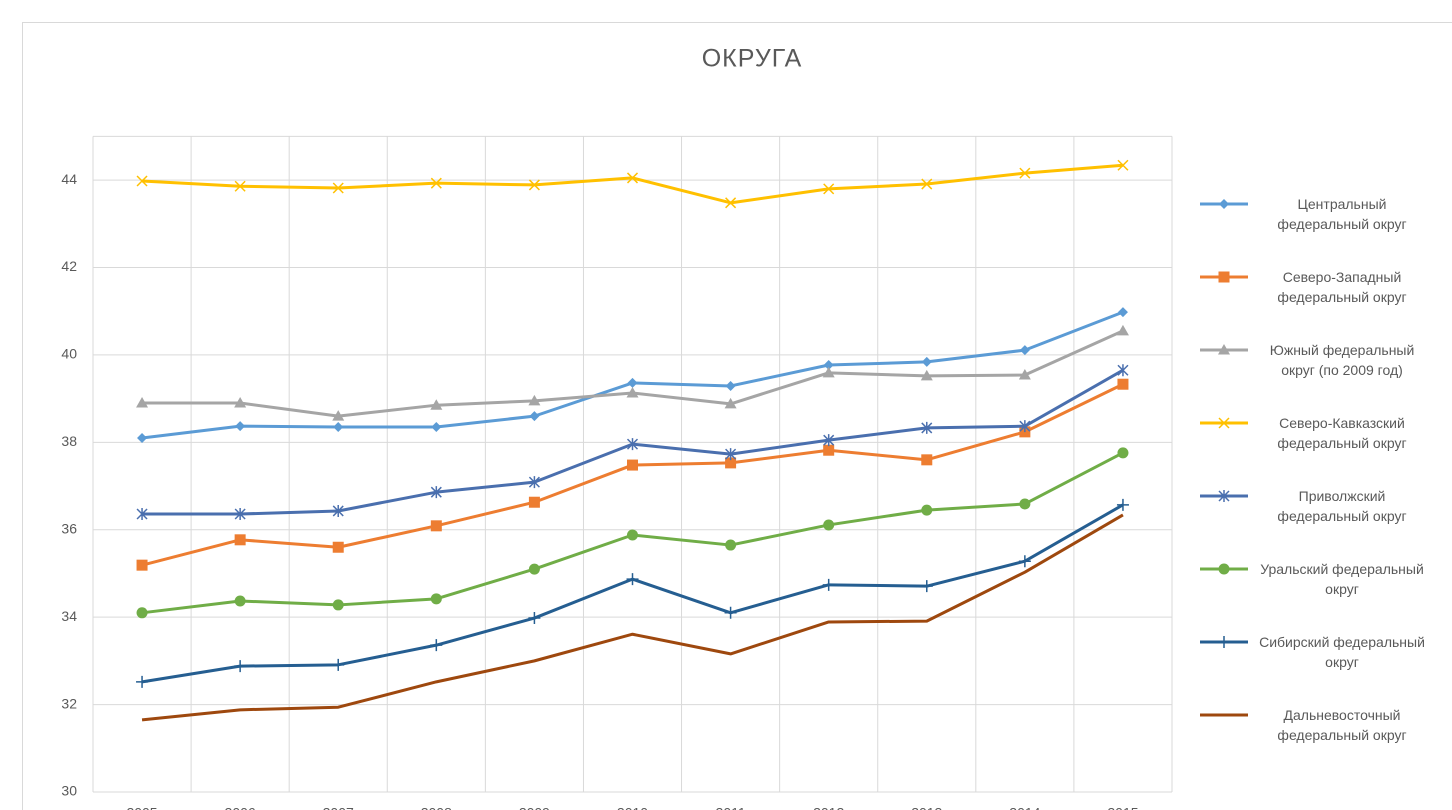 The height and width of the screenshot is (810, 1452). Describe the element at coordinates (828, 807) in the screenshot. I see `x-tick-label: 2012` at that location.